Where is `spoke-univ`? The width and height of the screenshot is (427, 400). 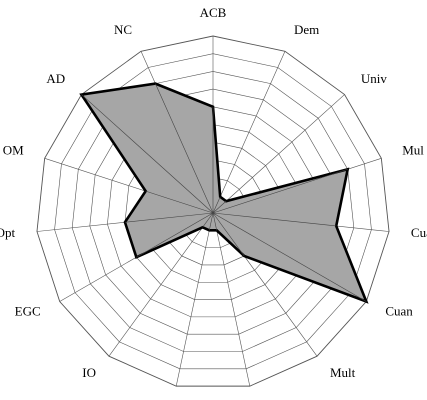
spoke-univ is located at coordinates (278, 154).